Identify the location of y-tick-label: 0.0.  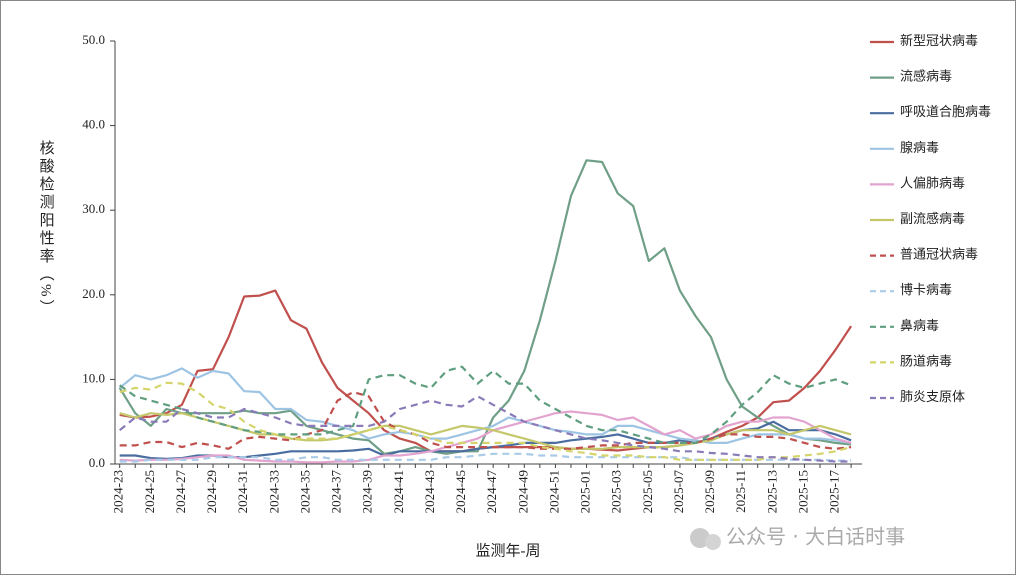
(97, 462).